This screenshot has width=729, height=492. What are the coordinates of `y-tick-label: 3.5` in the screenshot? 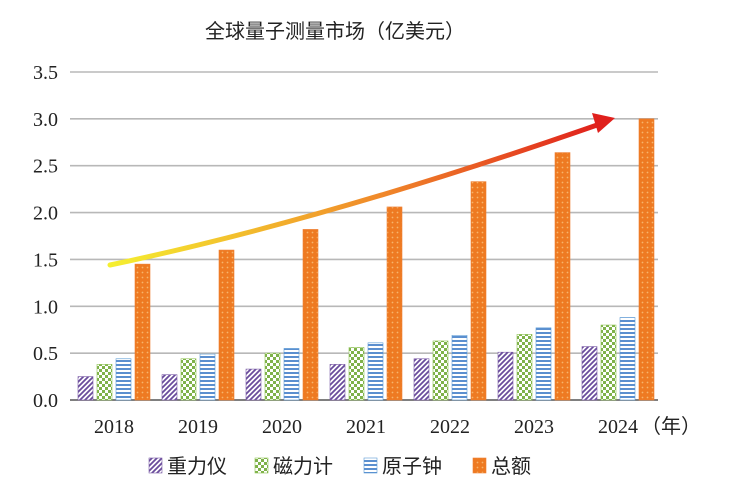 It's located at (45, 73).